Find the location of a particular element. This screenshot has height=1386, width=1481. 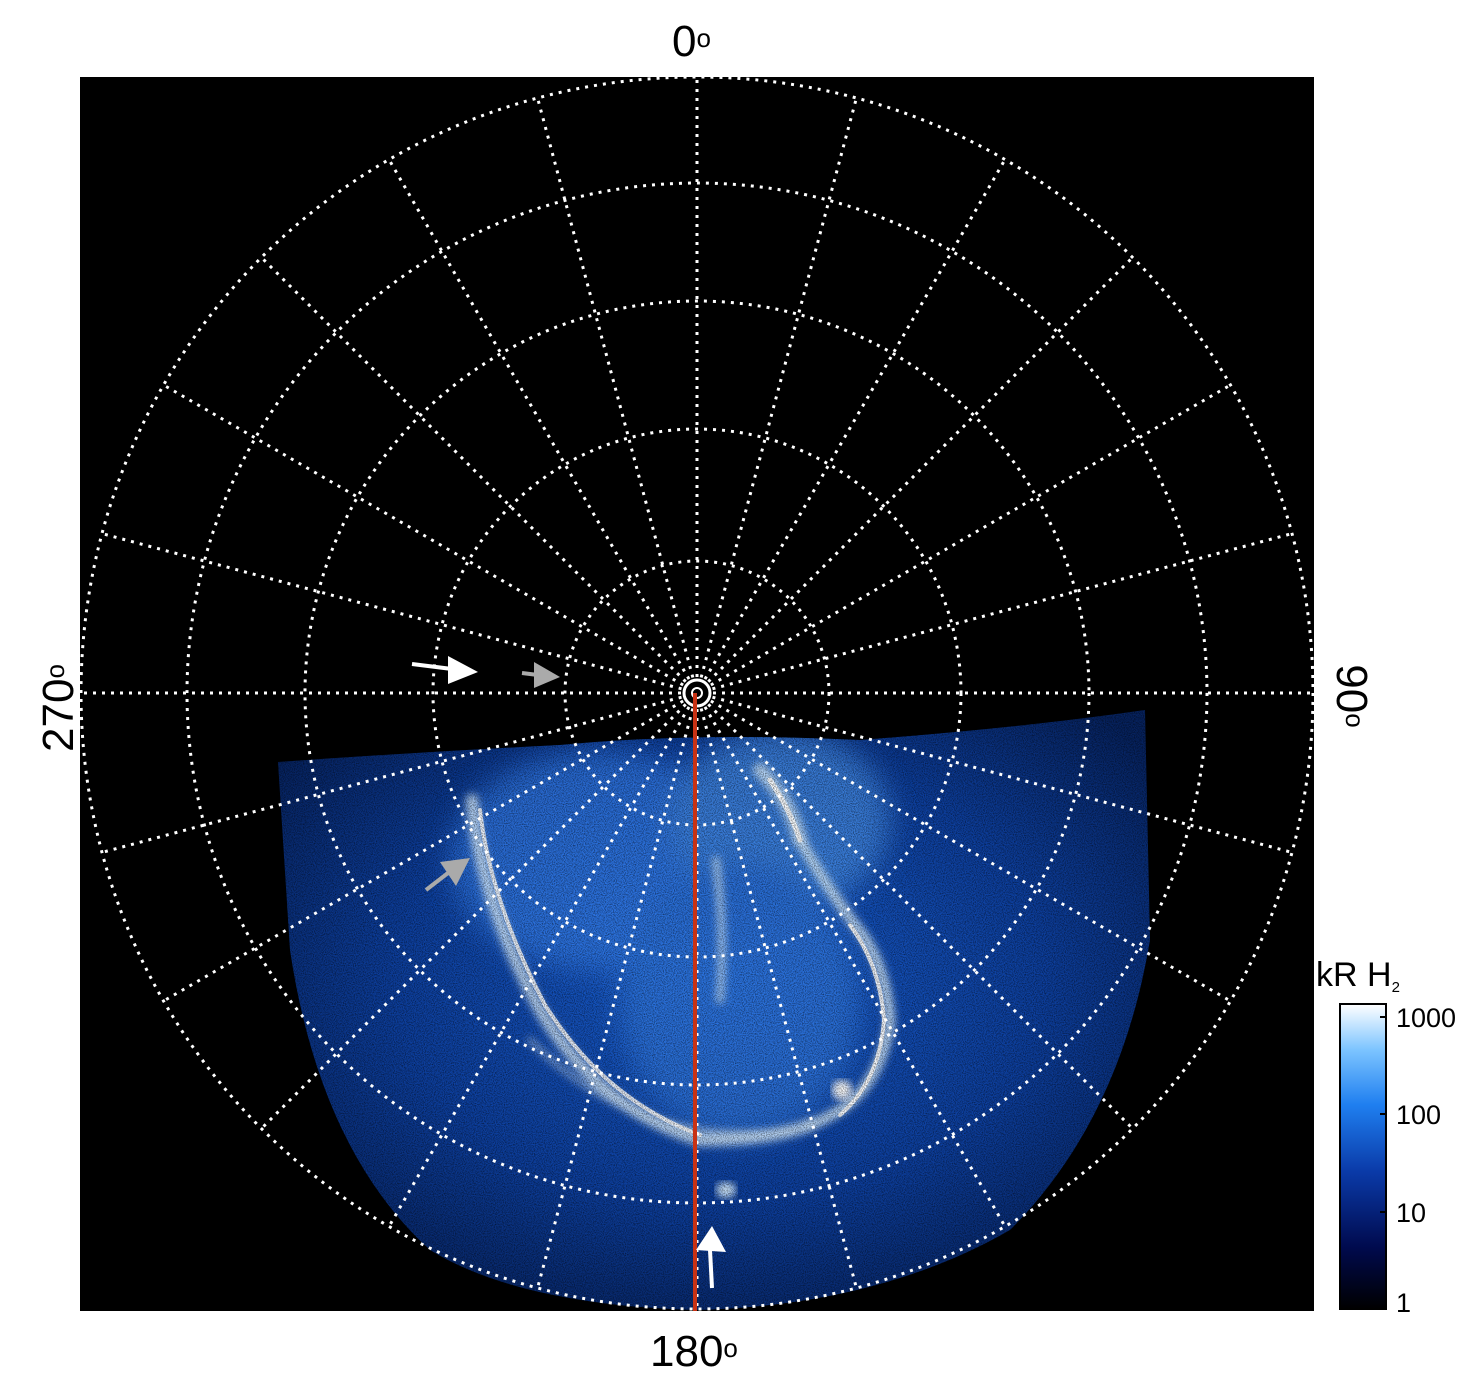

arrow-white-bottom-icon is located at coordinates (711, 1257).